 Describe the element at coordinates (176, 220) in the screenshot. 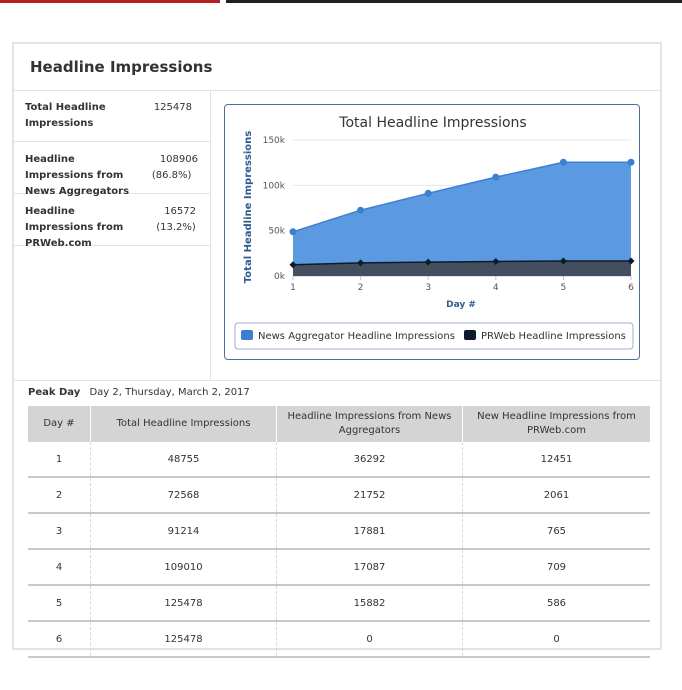

I see `stat-value: 16572 (13.2%)` at that location.